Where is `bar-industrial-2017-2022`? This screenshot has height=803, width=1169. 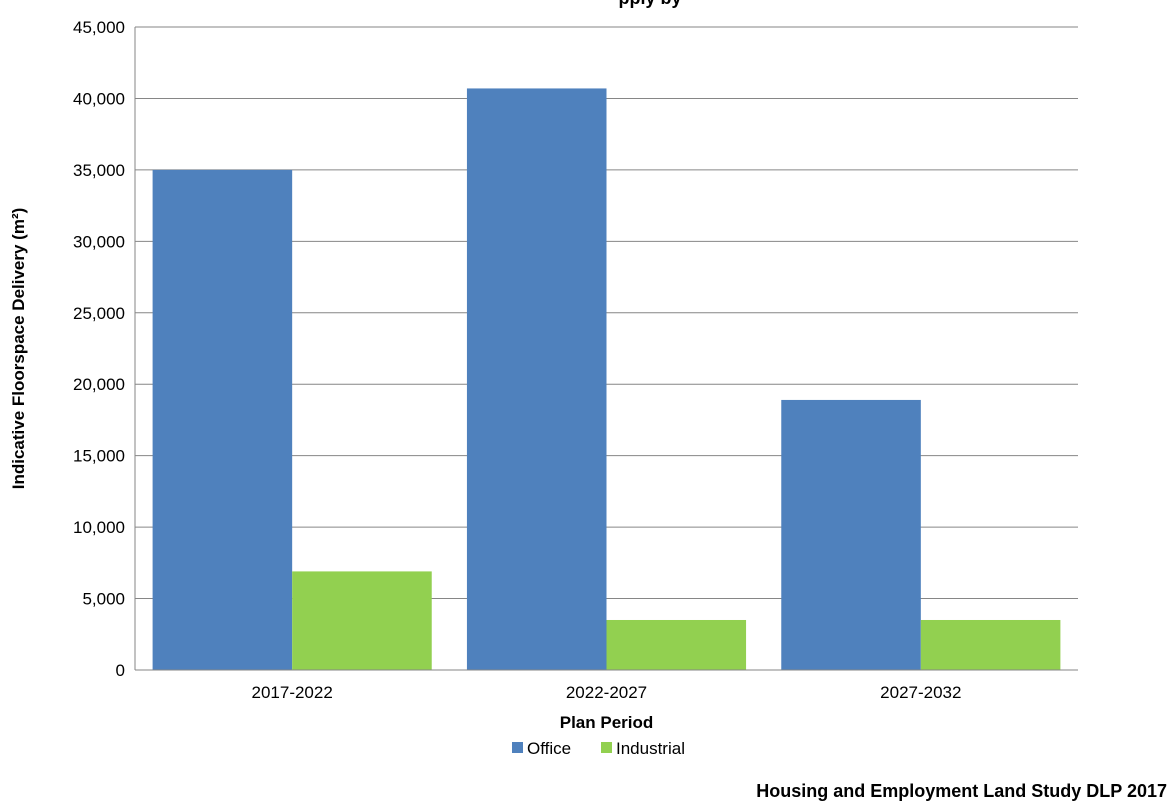 bar-industrial-2017-2022 is located at coordinates (362, 620).